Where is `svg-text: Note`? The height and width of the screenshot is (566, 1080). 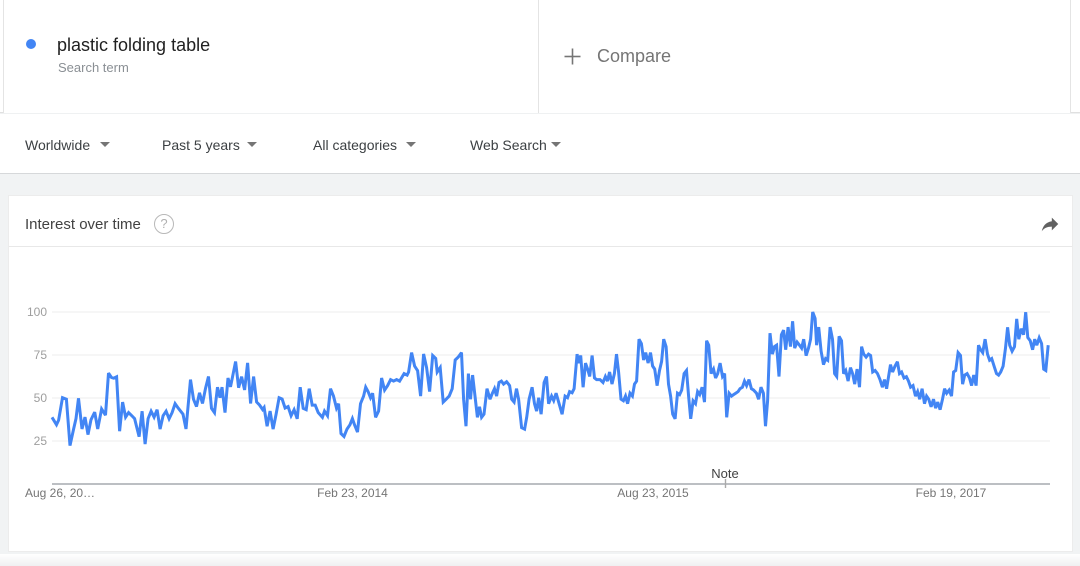 svg-text: Note is located at coordinates (724, 473).